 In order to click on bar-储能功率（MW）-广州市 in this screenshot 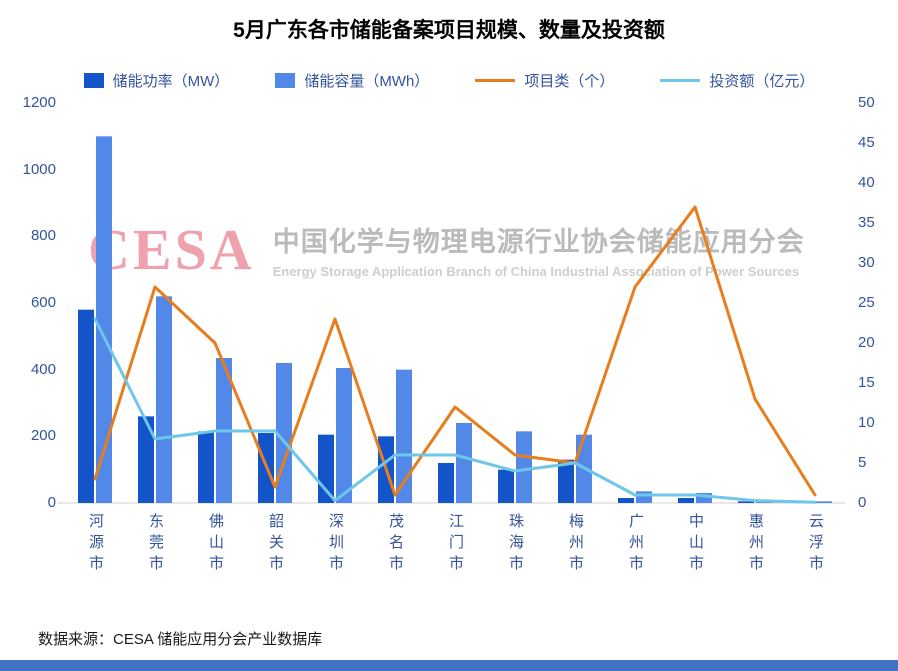, I will do `click(626, 500)`.